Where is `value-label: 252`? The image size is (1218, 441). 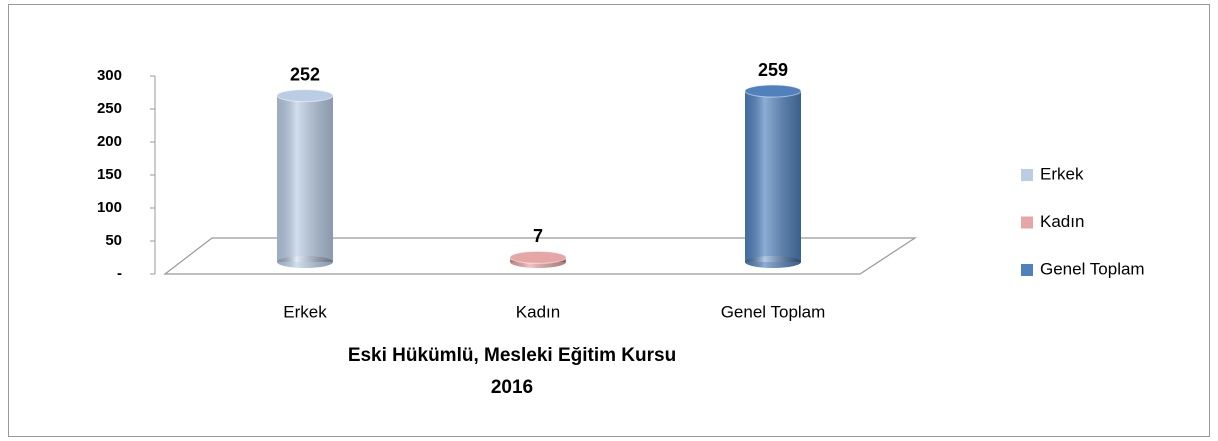
value-label: 252 is located at coordinates (305, 74).